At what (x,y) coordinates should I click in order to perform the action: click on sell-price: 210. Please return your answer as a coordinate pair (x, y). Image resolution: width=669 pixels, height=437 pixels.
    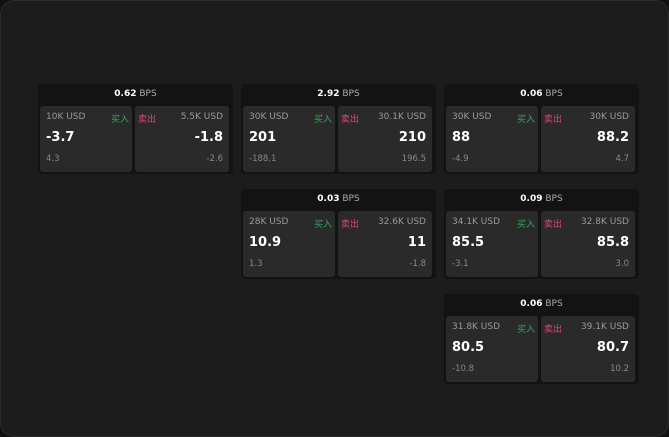
    Looking at the image, I should click on (412, 137).